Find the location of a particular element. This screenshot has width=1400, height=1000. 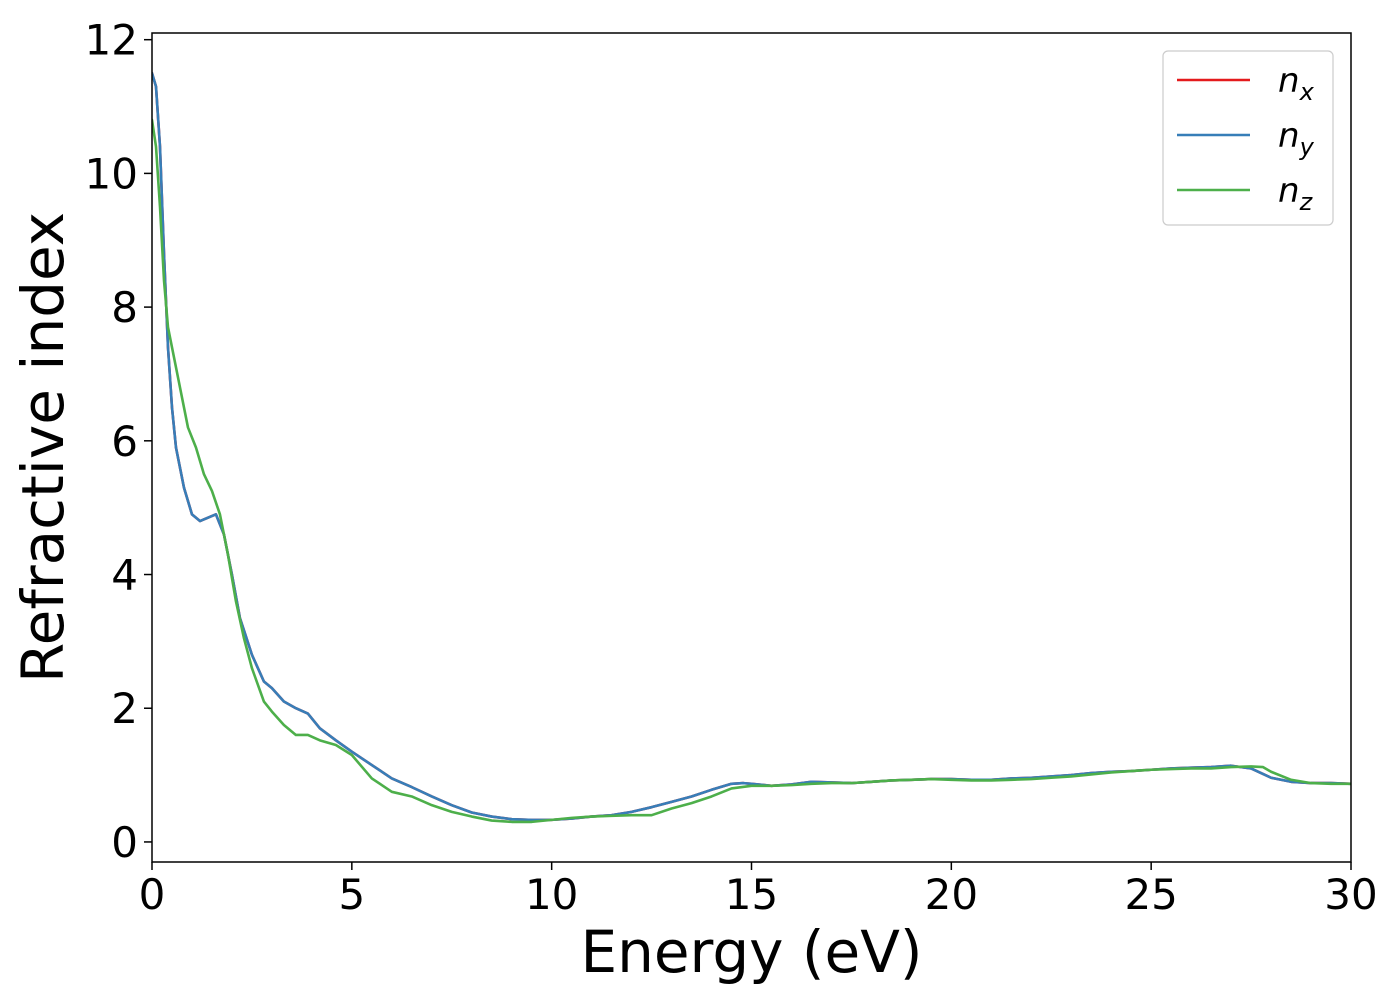

legend-label-z: nz is located at coordinates (1296, 193).